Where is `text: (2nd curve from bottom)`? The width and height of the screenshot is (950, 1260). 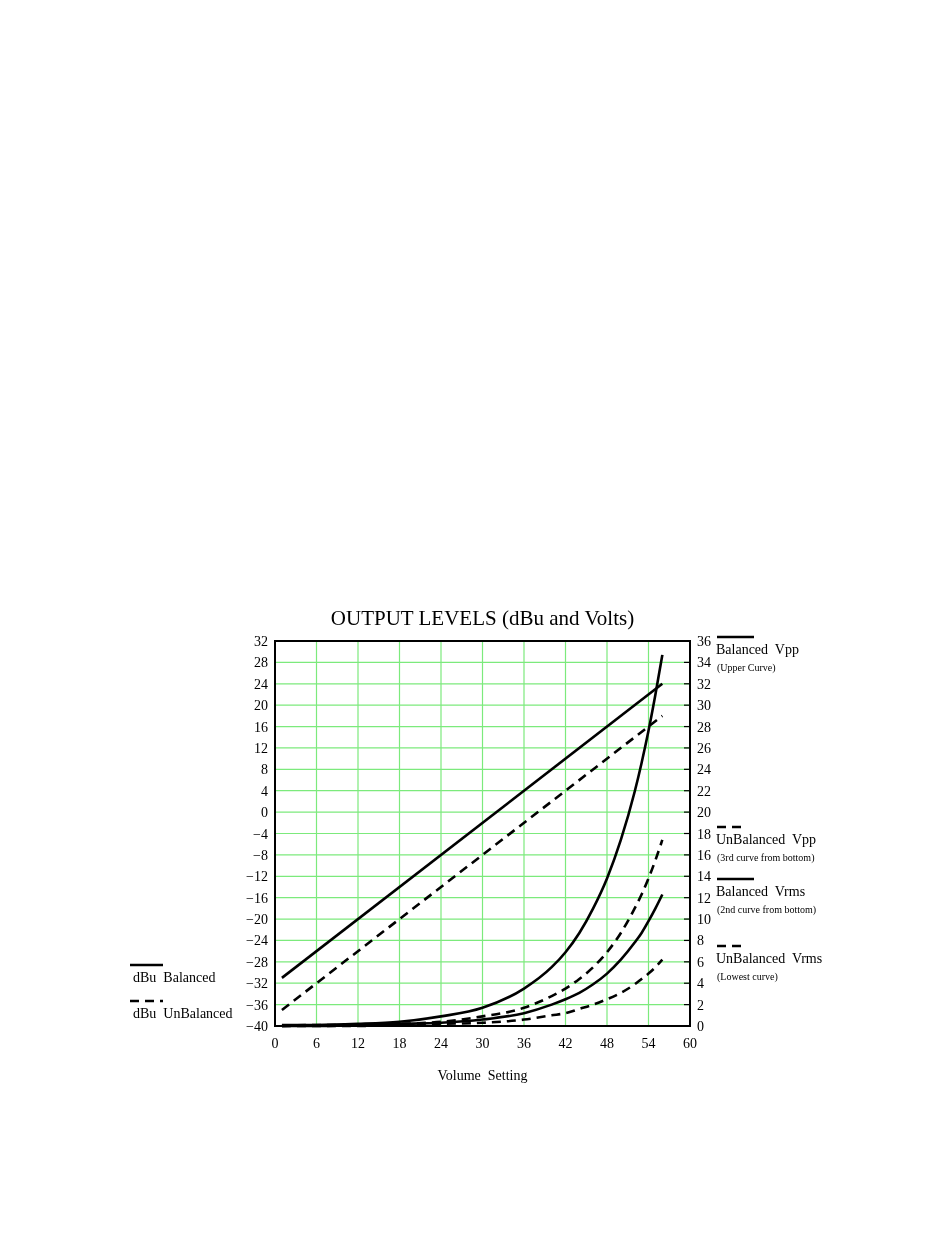 text: (2nd curve from bottom) is located at coordinates (767, 910).